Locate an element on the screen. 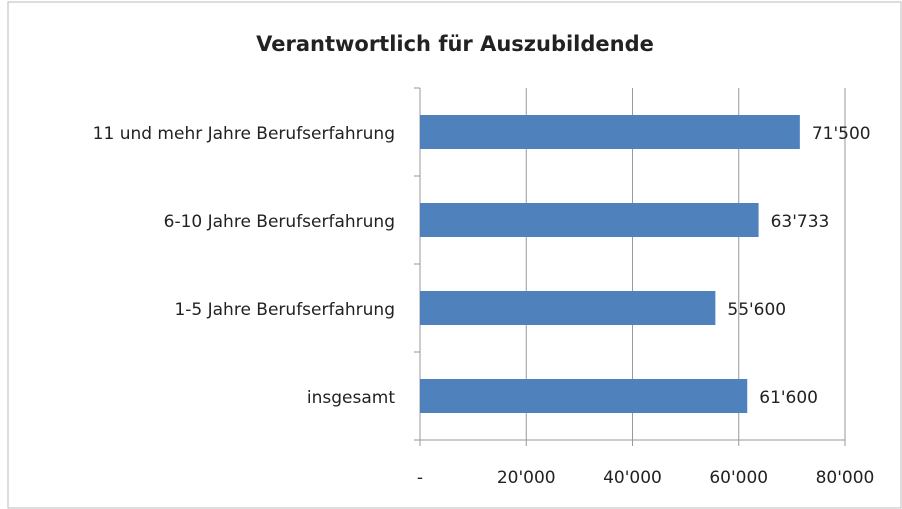 This screenshot has height=509, width=902. value-label: 61'600 is located at coordinates (788, 398).